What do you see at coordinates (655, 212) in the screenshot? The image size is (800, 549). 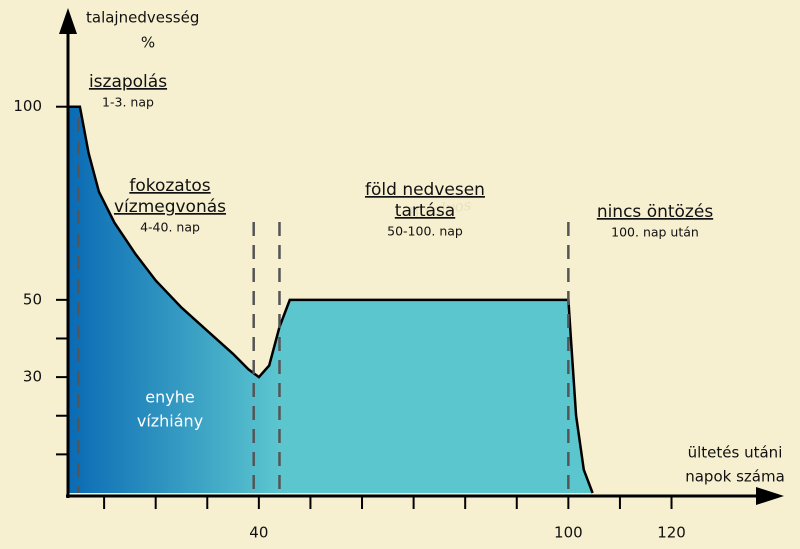 I see `annotation-title: nincs öntözés` at bounding box center [655, 212].